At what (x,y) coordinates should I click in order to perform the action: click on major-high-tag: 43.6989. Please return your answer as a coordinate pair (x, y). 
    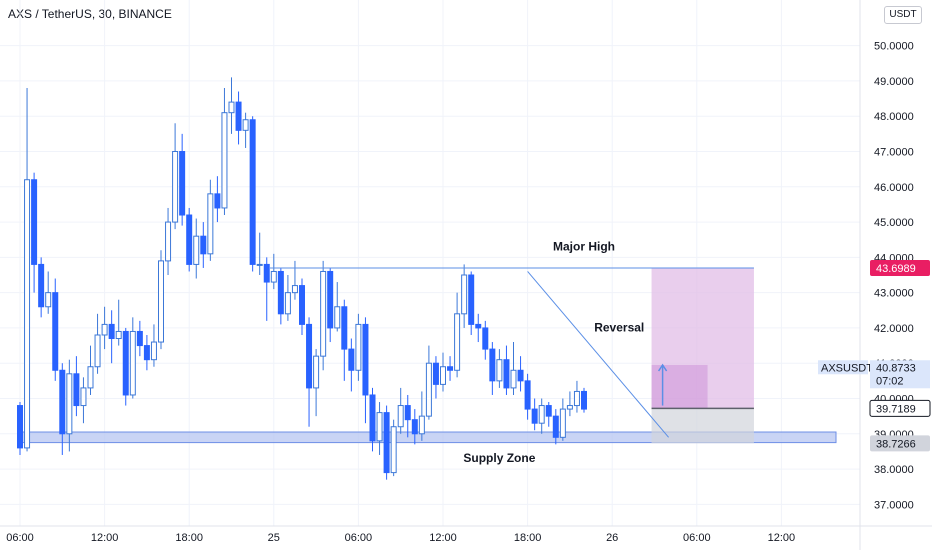
    Looking at the image, I should click on (900, 267).